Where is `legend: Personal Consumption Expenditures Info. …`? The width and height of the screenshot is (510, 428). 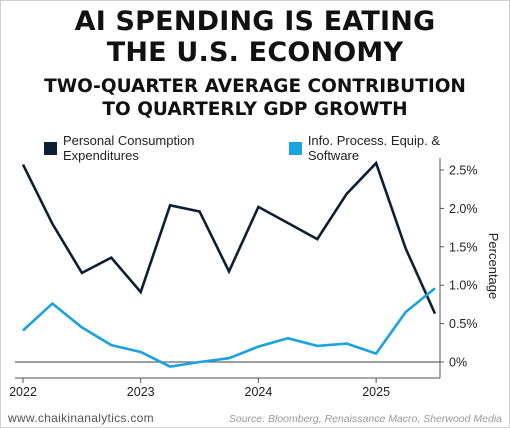 legend: Personal Consumption Expenditures Info. … is located at coordinates (277, 148).